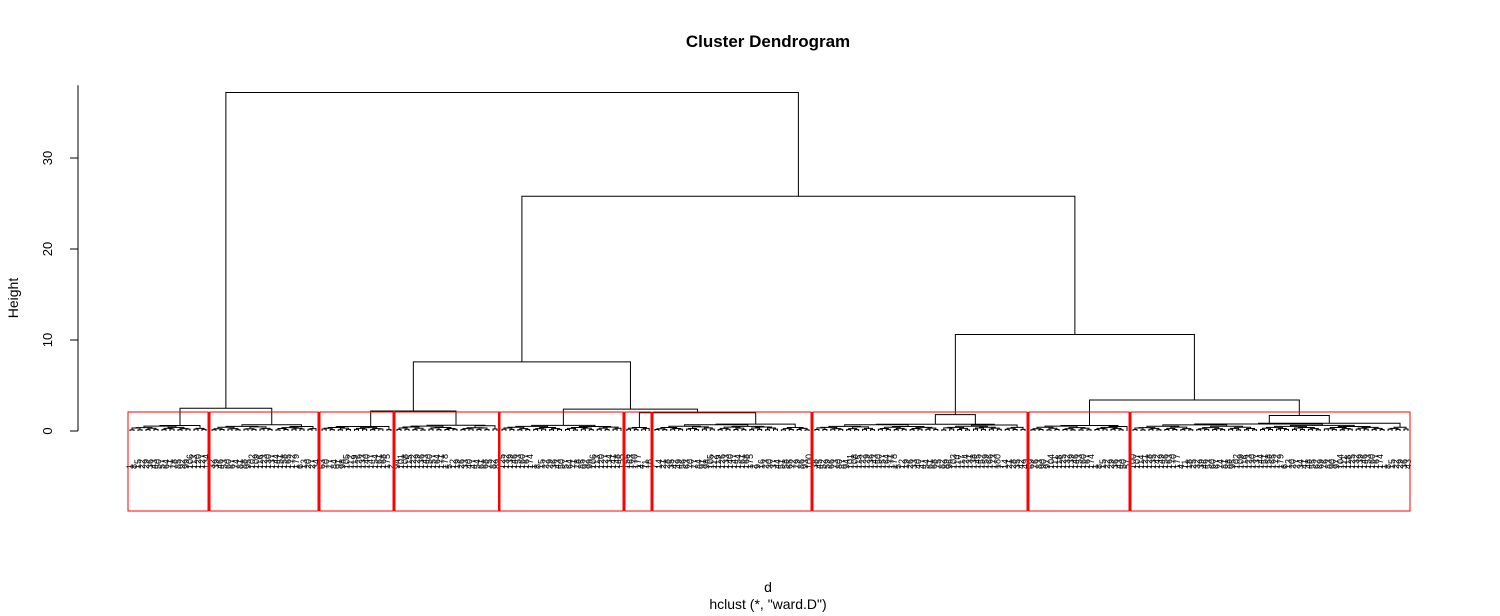 The image size is (1500, 616). What do you see at coordinates (1123, 464) in the screenshot?
I see `leaf-label: 50` at bounding box center [1123, 464].